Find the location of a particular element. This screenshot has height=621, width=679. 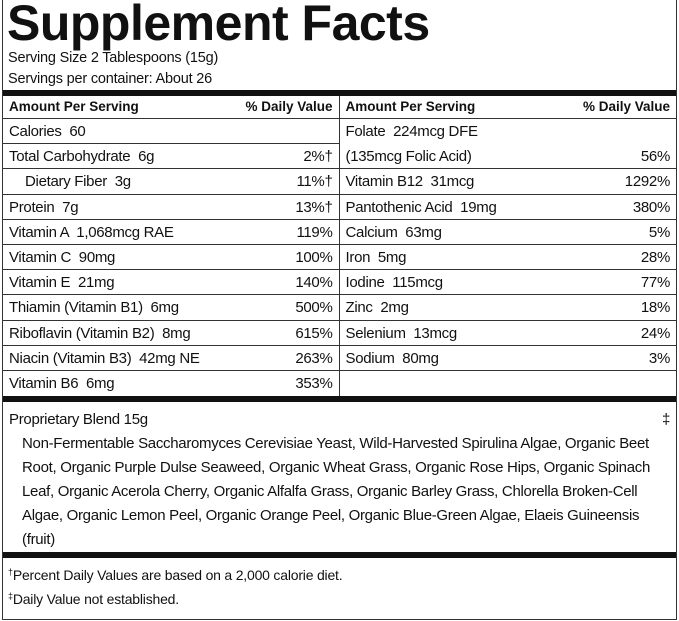

nutrient-name: Iodine 115mcg is located at coordinates (394, 283).